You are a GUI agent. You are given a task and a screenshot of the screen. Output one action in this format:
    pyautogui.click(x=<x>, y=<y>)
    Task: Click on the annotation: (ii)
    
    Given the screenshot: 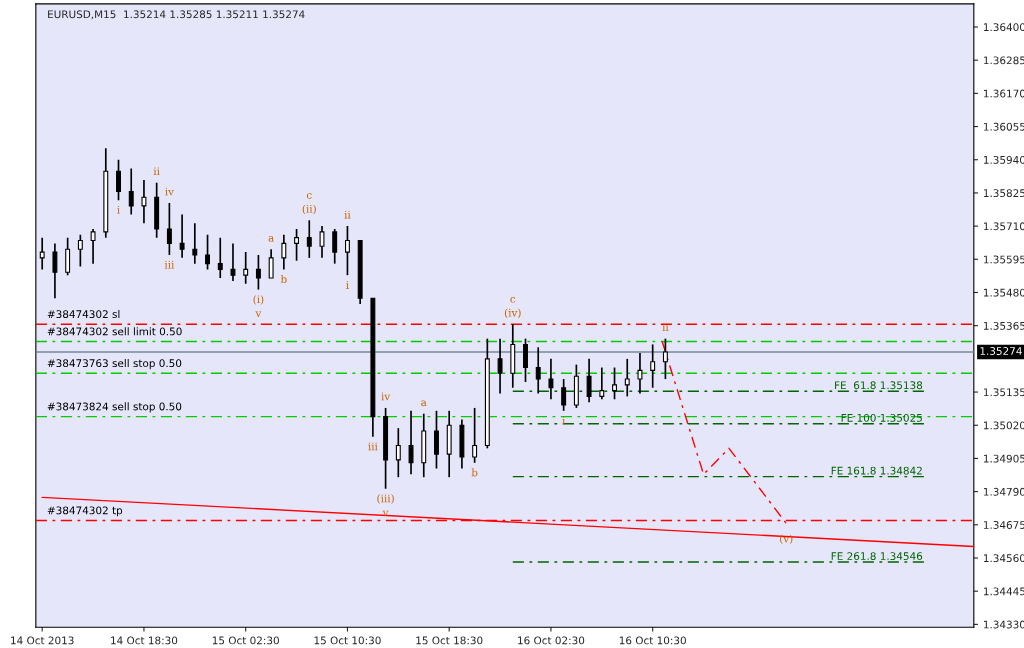 What is the action you would take?
    pyautogui.click(x=309, y=209)
    